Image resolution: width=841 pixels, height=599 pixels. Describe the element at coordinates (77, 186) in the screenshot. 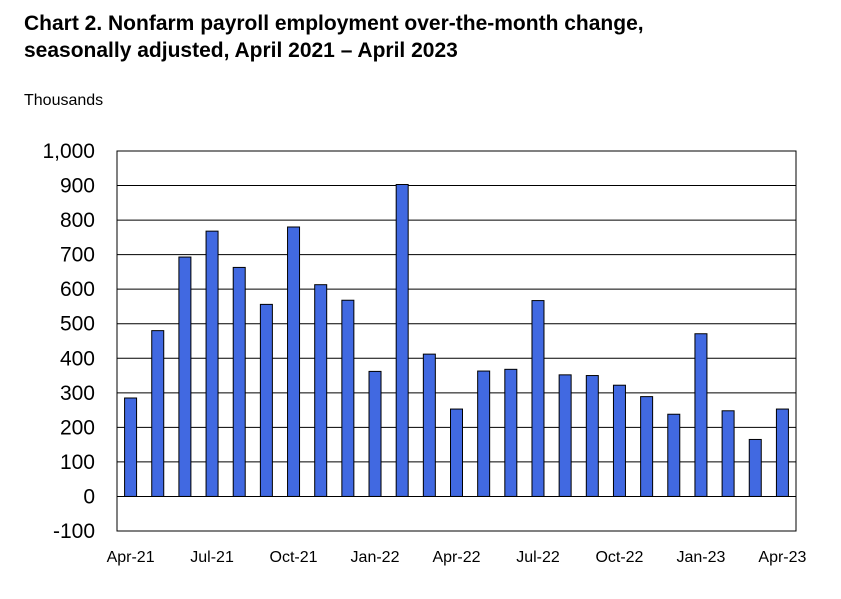

I see `y-tick-label: 900` at that location.